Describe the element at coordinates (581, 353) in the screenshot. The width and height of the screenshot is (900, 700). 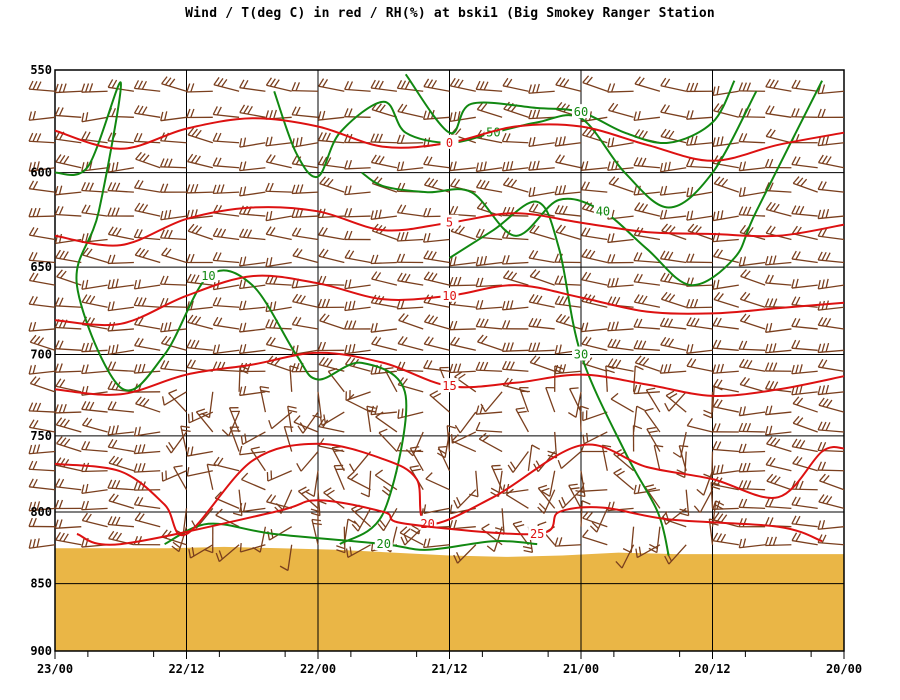
I see `rh-contour-label-bg` at that location.